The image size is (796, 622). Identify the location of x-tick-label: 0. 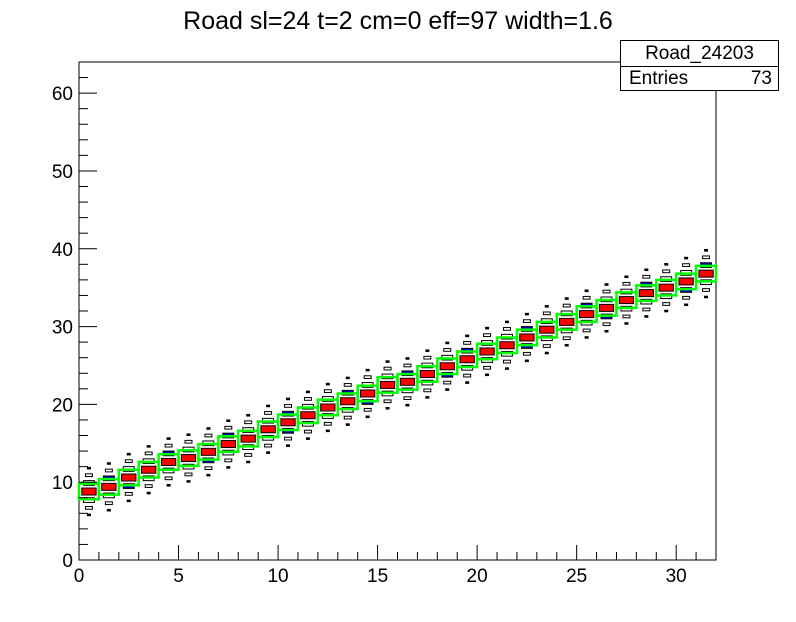
(79, 576).